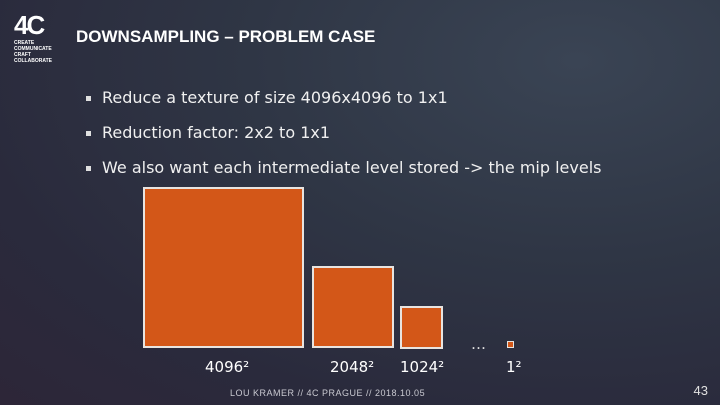  Describe the element at coordinates (29, 25) in the screenshot. I see `logo-mark: 4C` at that location.